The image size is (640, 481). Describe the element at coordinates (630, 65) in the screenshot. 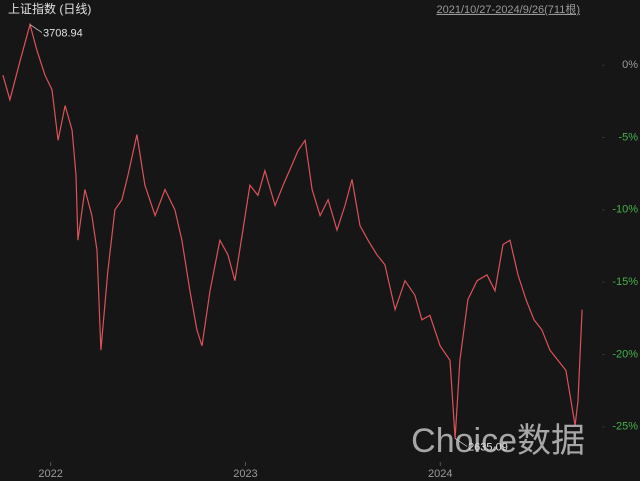

I see `y-tick-label: 0%` at that location.